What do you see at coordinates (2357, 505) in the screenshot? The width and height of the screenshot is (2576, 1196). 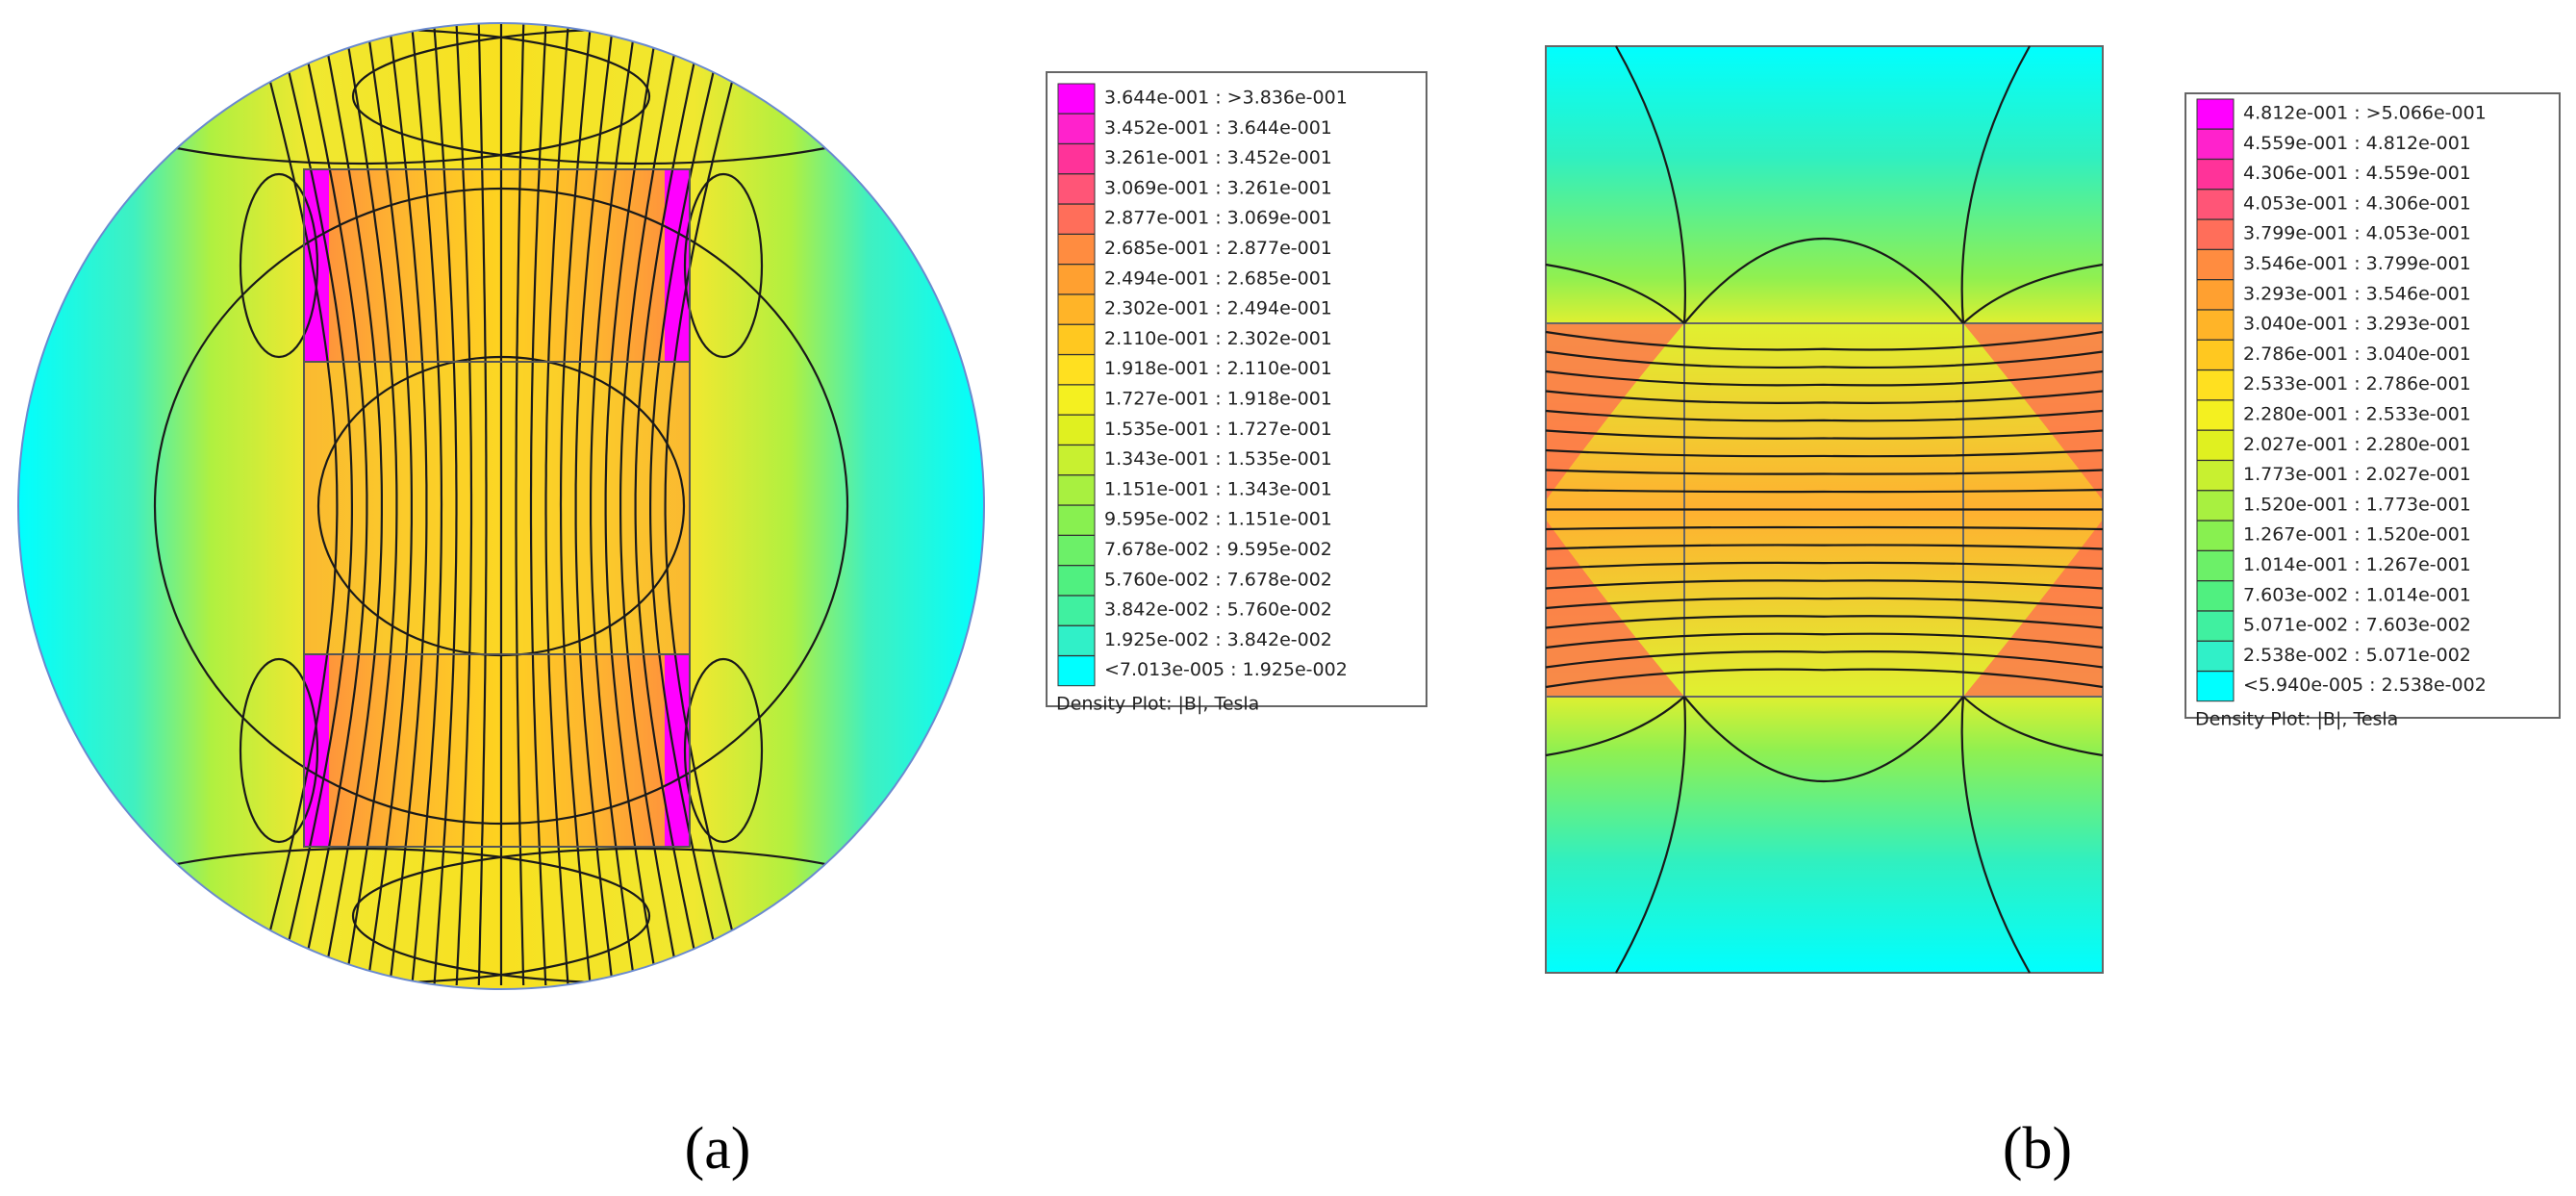 I see `legend-entry: 1.520e-001 : 1.773e-001` at bounding box center [2357, 505].